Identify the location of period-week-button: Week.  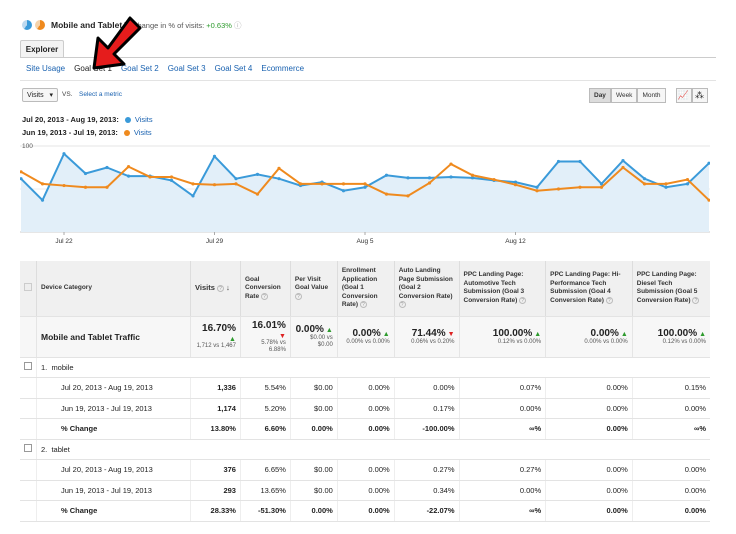
(624, 95).